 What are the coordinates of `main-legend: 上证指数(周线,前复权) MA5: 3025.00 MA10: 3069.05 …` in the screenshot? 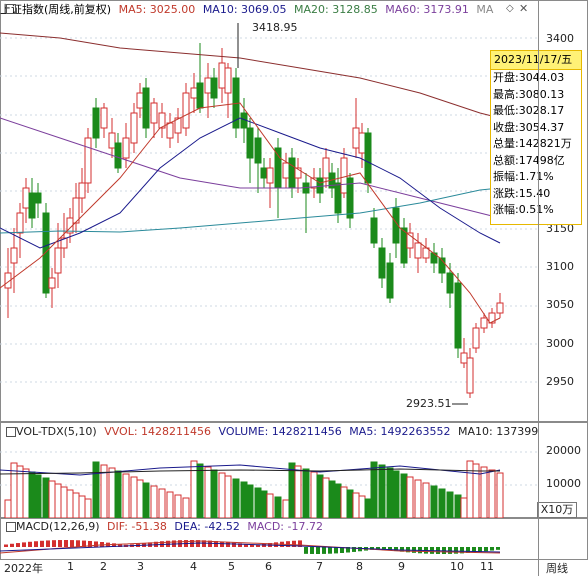 It's located at (265, 10).